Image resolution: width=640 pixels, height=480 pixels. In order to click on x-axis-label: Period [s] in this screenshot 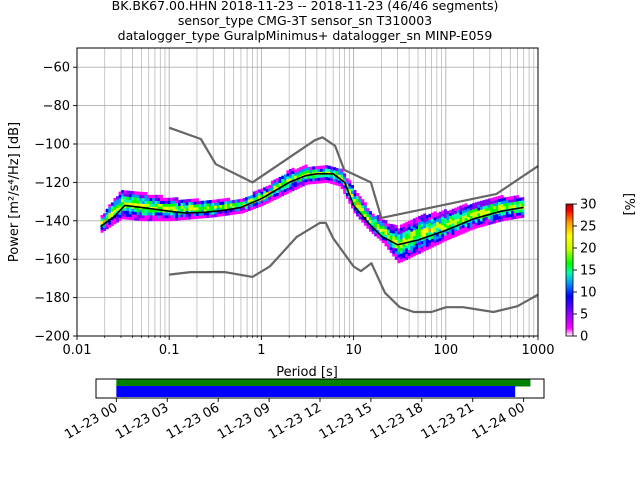, I will do `click(307, 372)`.